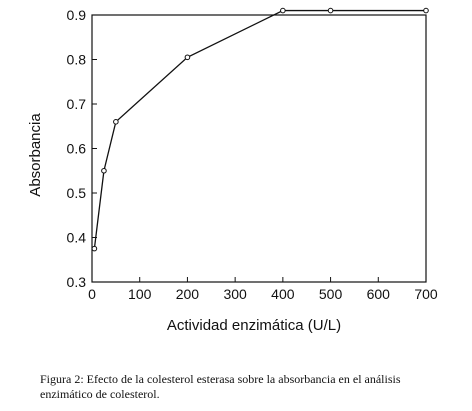 The width and height of the screenshot is (472, 411). I want to click on y-tick-label: 0.8, so click(77, 60).